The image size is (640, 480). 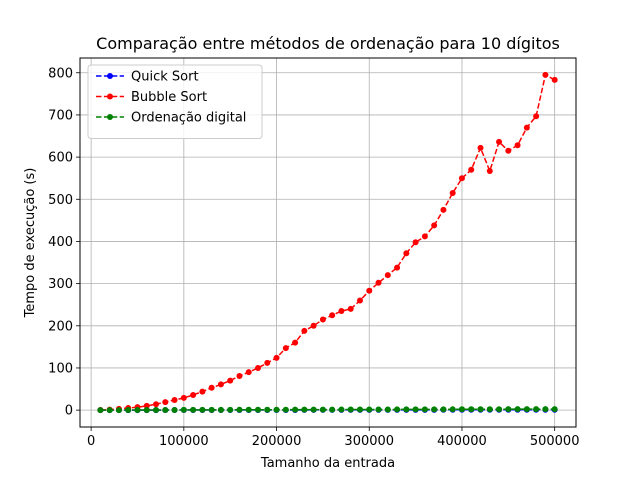 What do you see at coordinates (60, 368) in the screenshot?
I see `y-tick-label: 100` at bounding box center [60, 368].